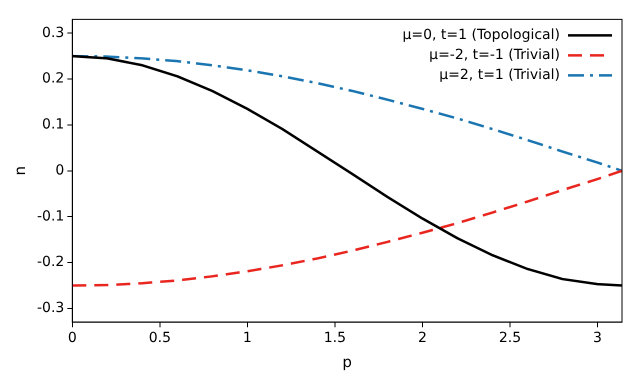 The height and width of the screenshot is (384, 640). I want to click on legend-label: μ=0, t=1 (Topological), so click(481, 35).